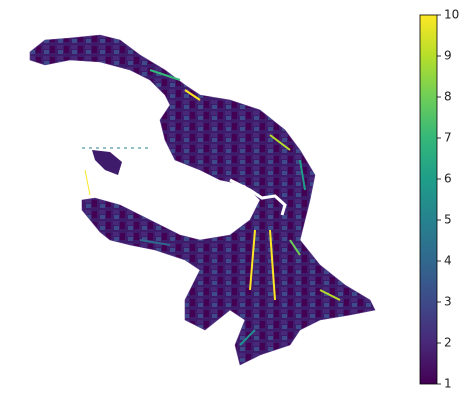  Describe the element at coordinates (451, 15) in the screenshot. I see `colorbar-tick-label: 10` at that location.